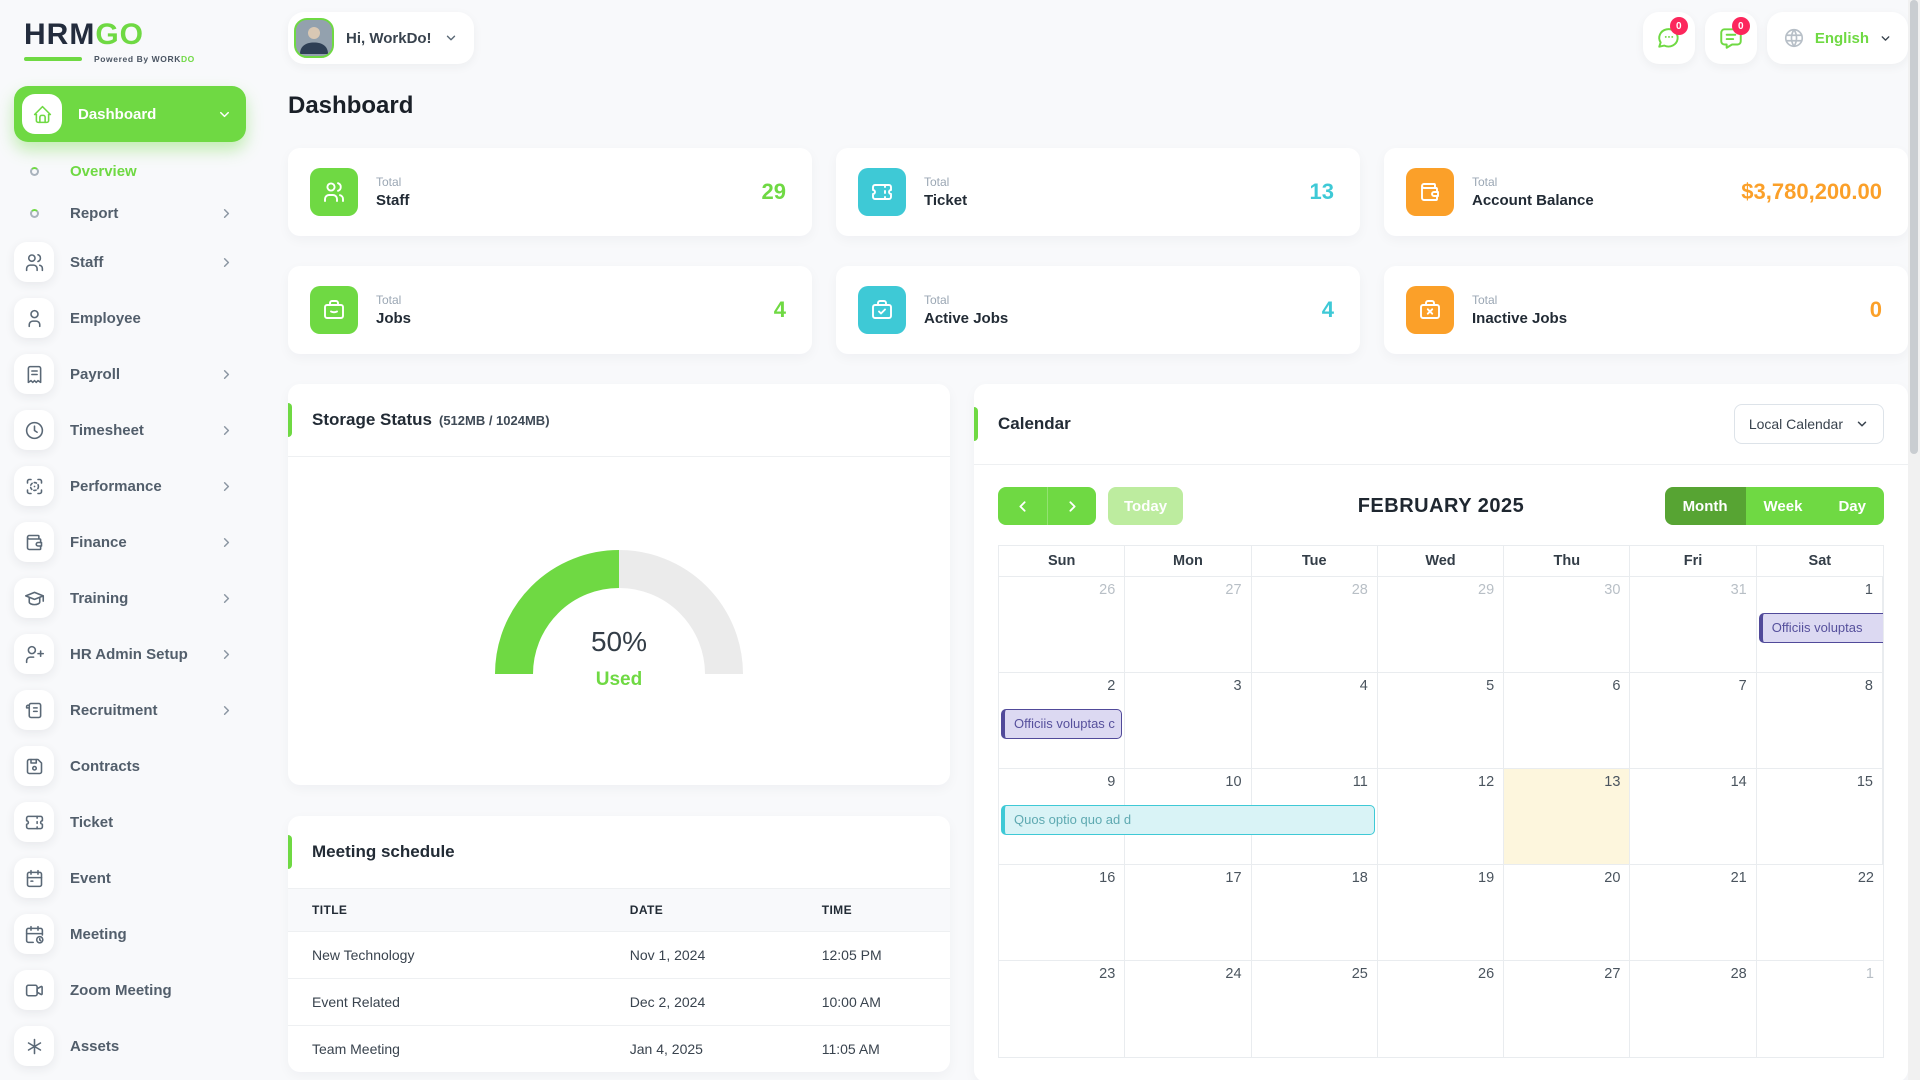 This screenshot has height=1080, width=1920. What do you see at coordinates (680, 612) in the screenshot?
I see `gauge-track-arc` at bounding box center [680, 612].